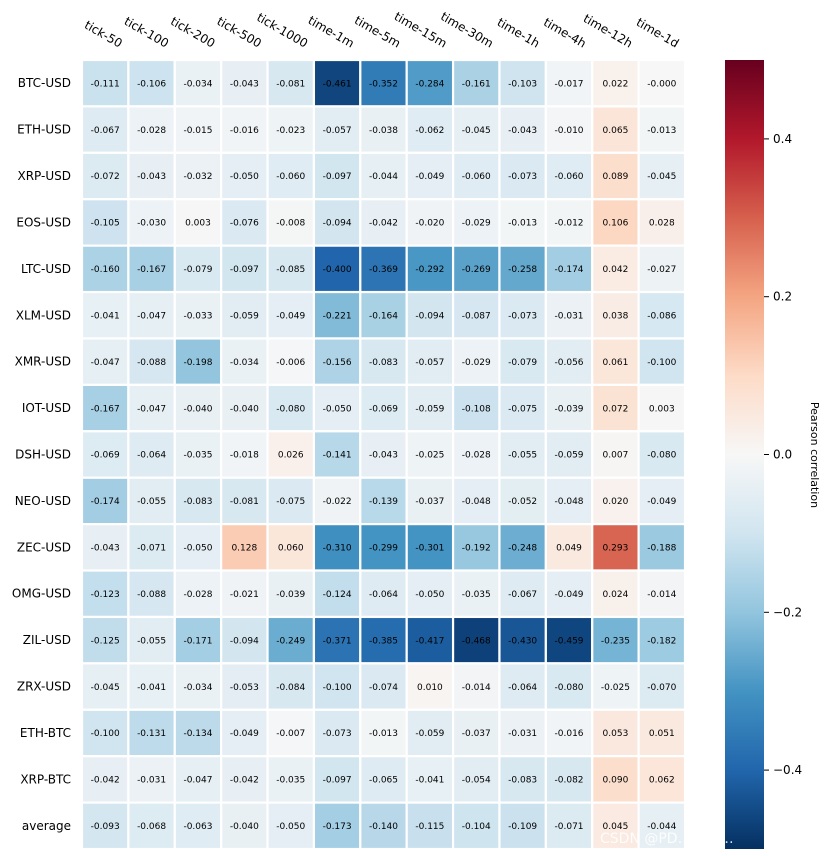  Describe the element at coordinates (522, 177) in the screenshot. I see `cell-value-label: -0.073` at that location.